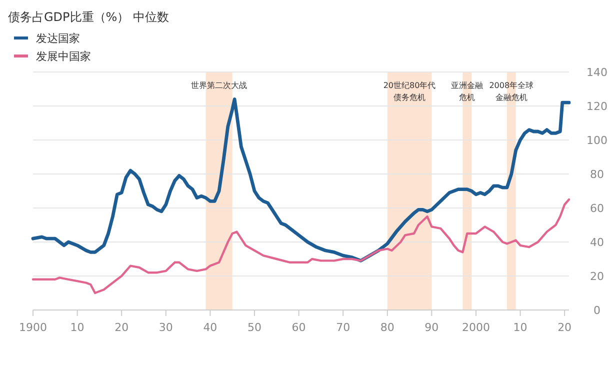 The height and width of the screenshot is (383, 615). Describe the element at coordinates (597, 208) in the screenshot. I see `y-tick-label: 60` at that location.